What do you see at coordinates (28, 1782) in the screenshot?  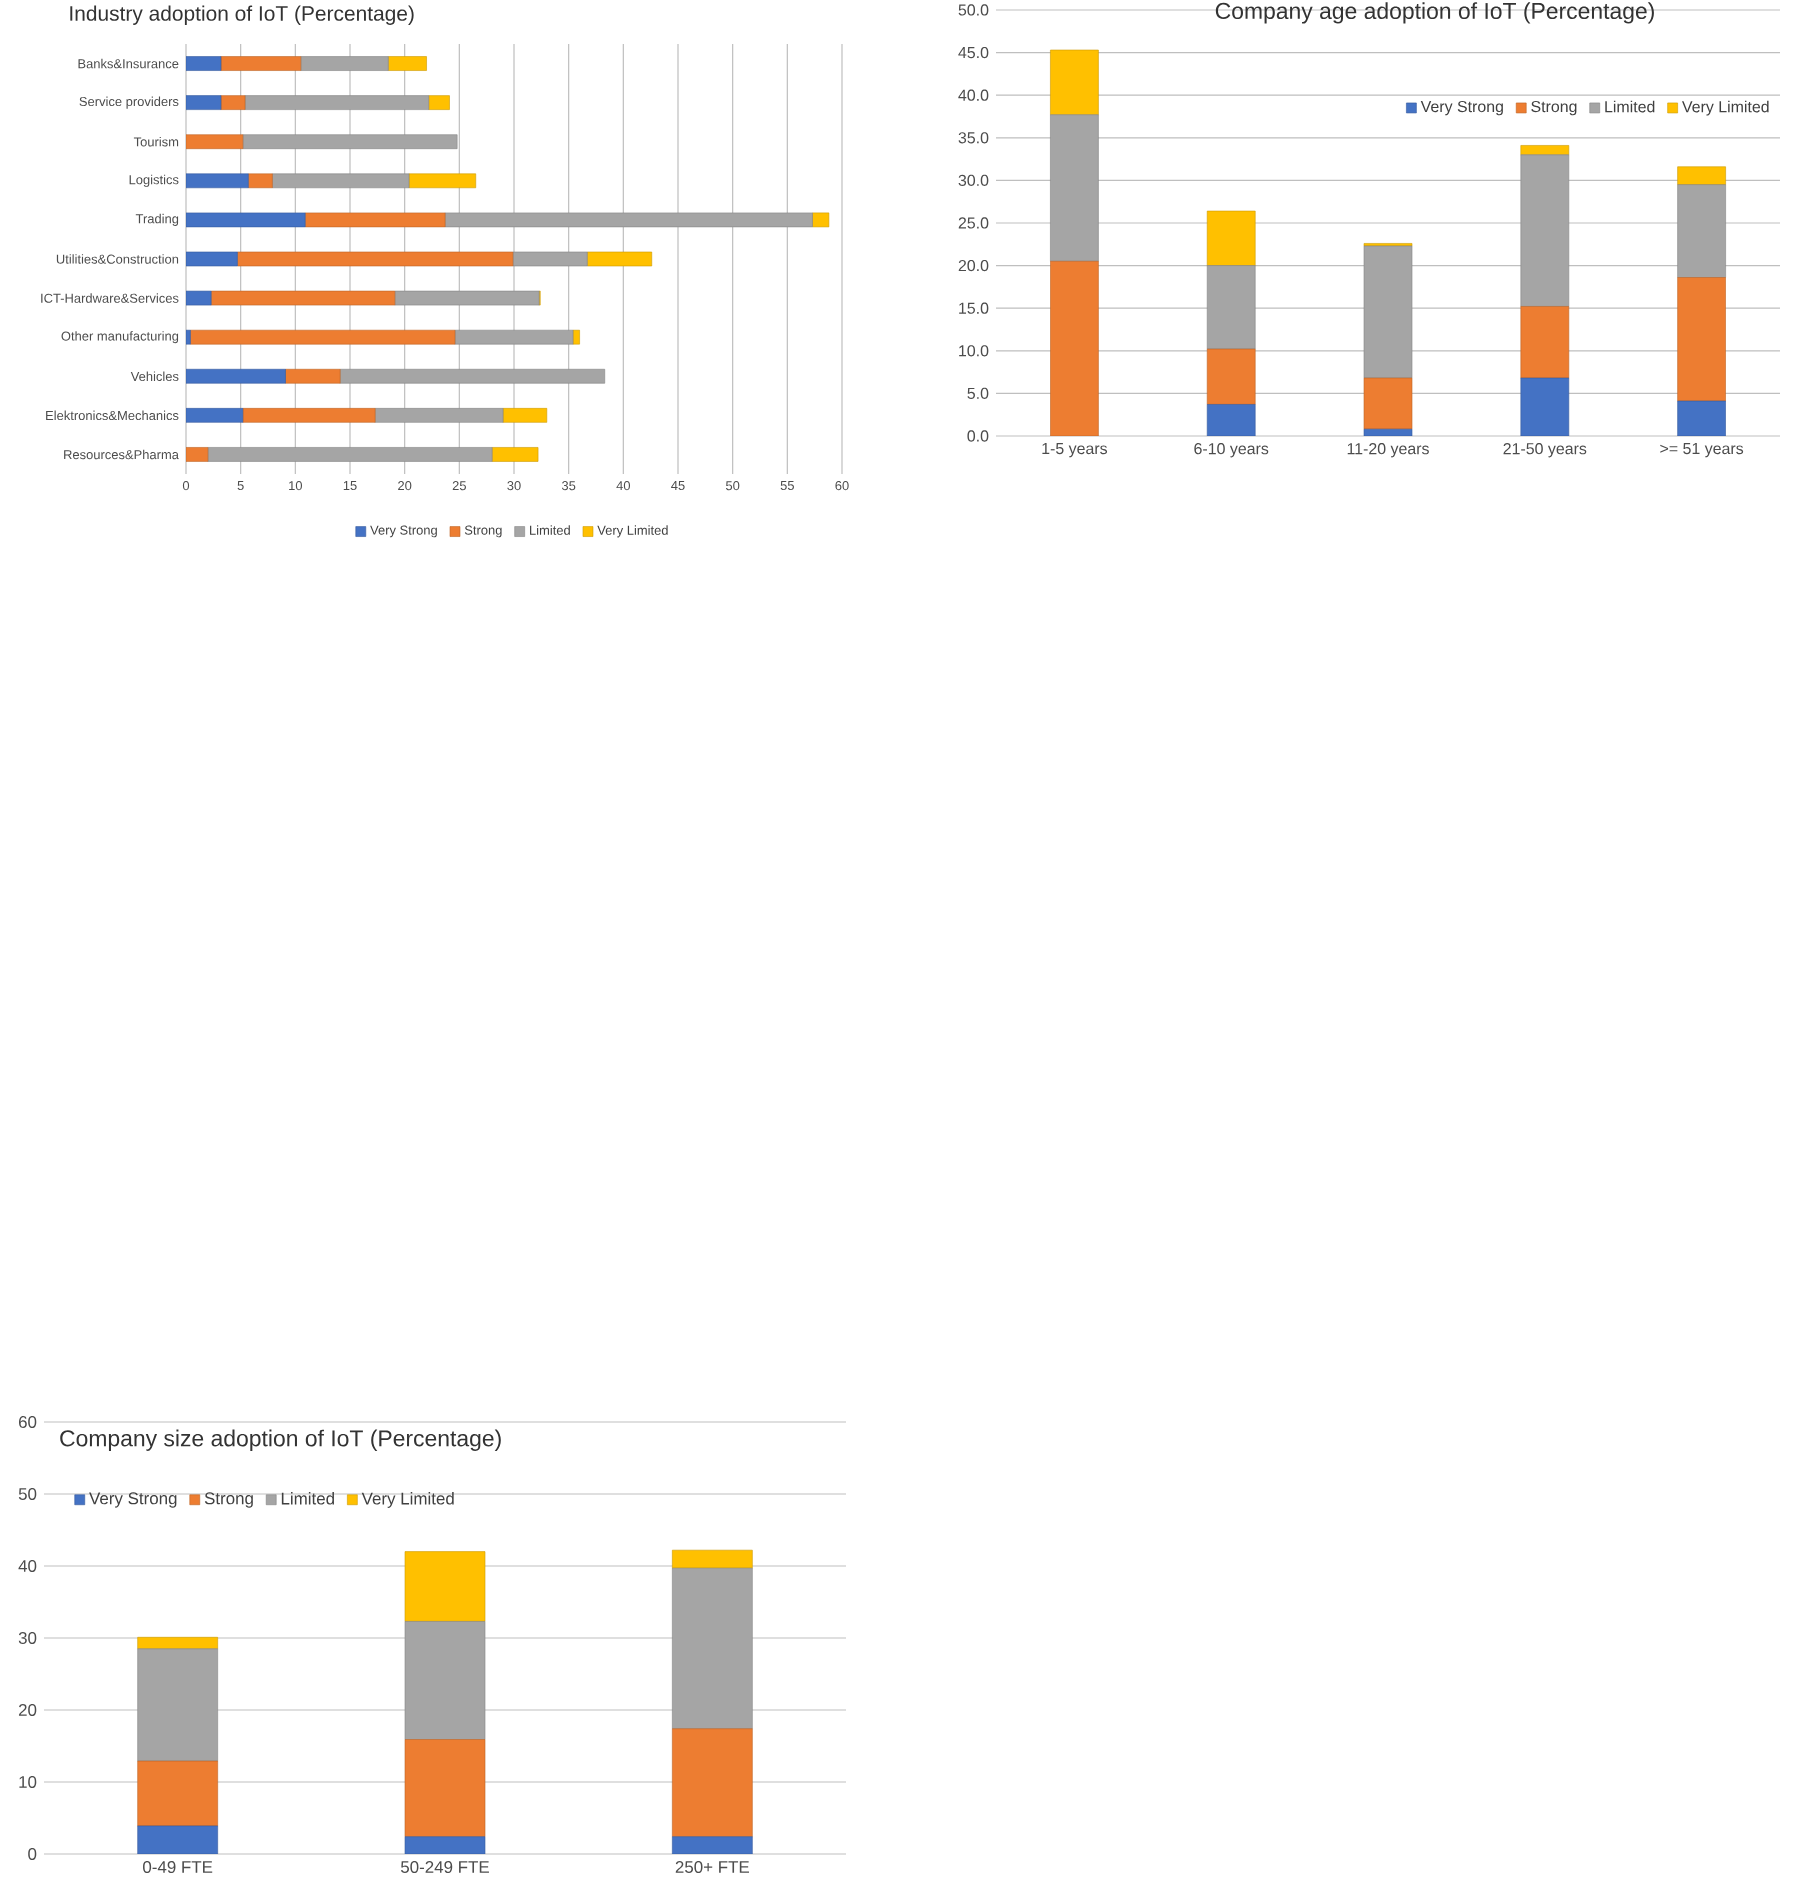 I see `y-tick-label: 10` at bounding box center [28, 1782].